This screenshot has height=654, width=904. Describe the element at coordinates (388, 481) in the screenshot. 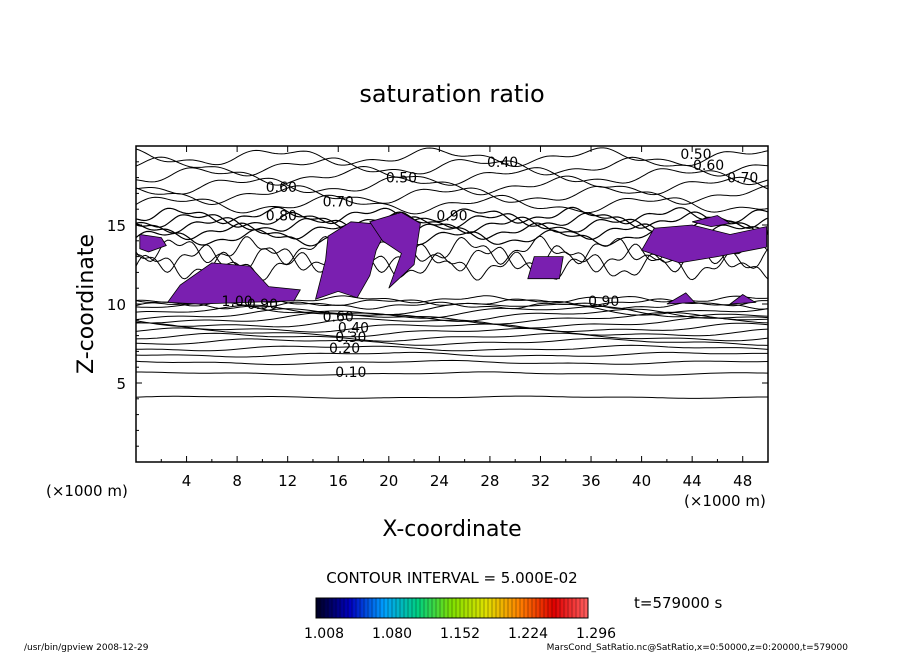

I see `x-tick-label: 20` at that location.